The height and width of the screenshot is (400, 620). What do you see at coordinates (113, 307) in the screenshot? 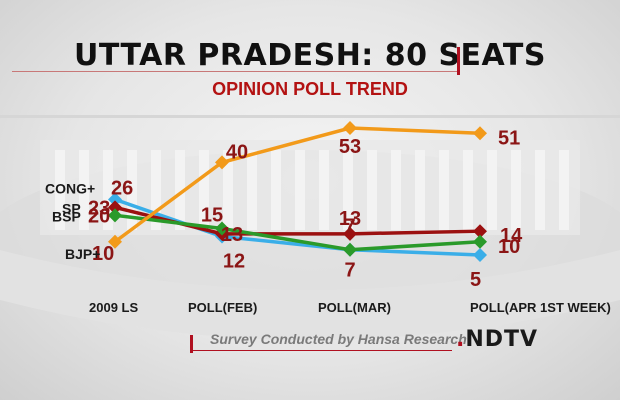
I see `x-tick-label: 2009 LS` at bounding box center [113, 307].